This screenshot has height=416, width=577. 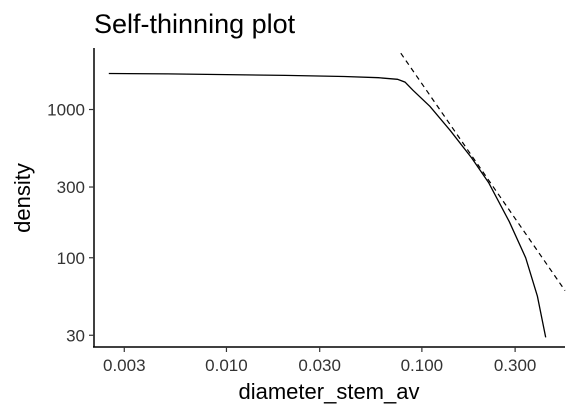 I want to click on x-tick-label: 0.003, so click(x=124, y=365).